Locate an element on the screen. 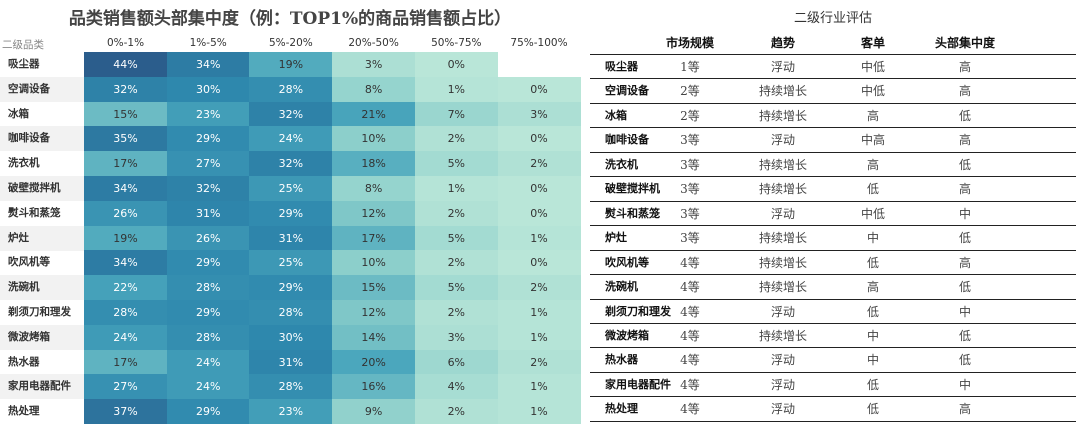 This screenshot has height=428, width=1080. category-name: 洗衣机 is located at coordinates (621, 164).